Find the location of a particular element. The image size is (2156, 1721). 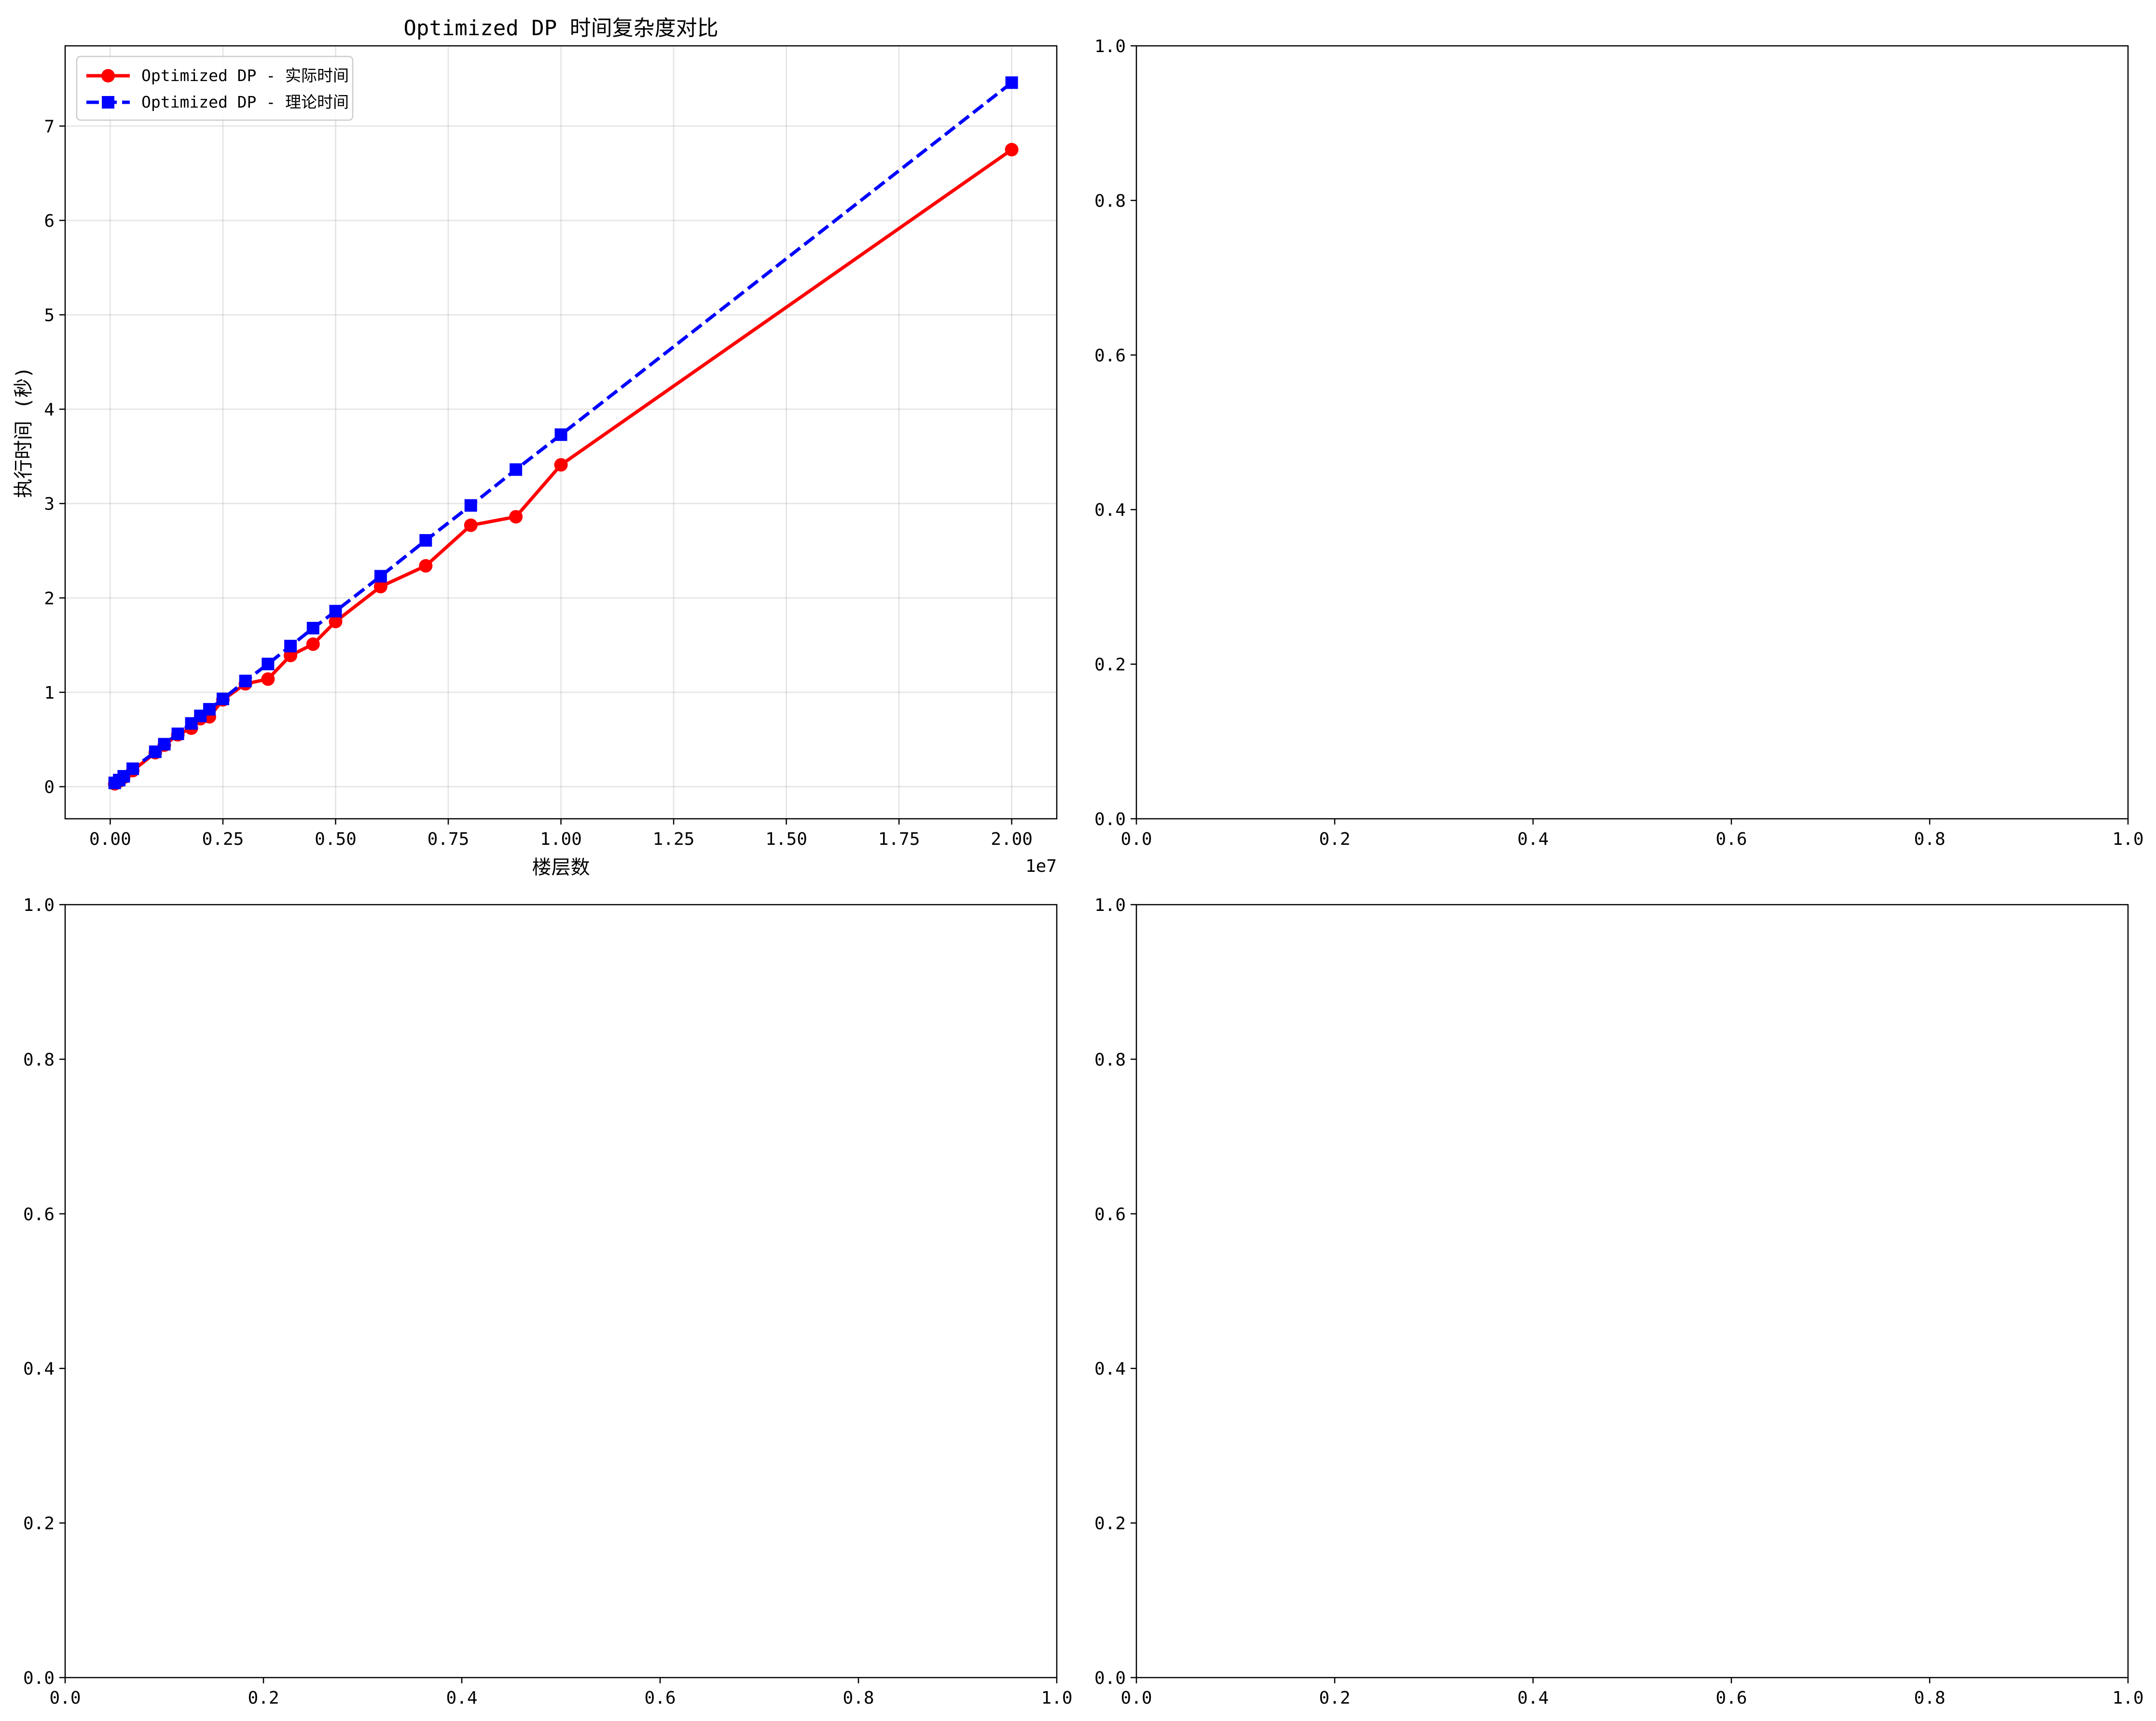

y-axis-label: 执行时间 (秒) is located at coordinates (24, 432).